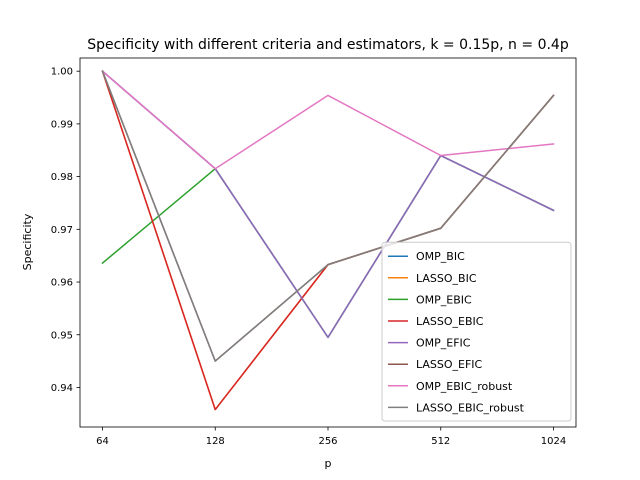 The image size is (640, 480). What do you see at coordinates (62, 72) in the screenshot?
I see `y-tick-label: 1.00` at bounding box center [62, 72].